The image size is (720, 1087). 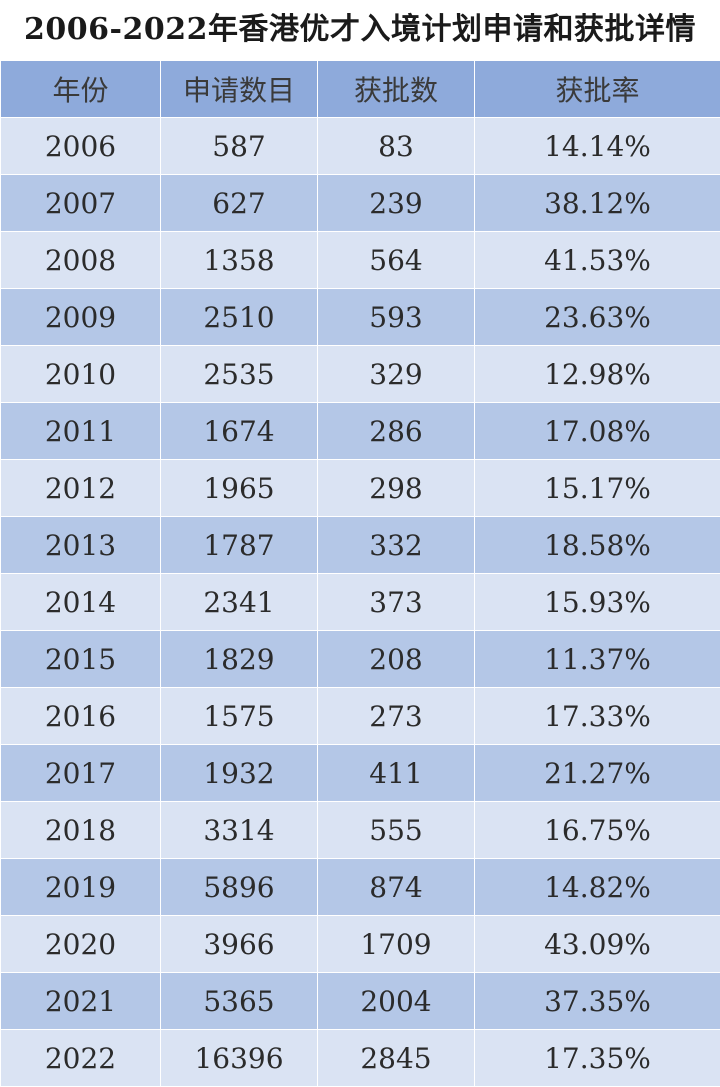 What do you see at coordinates (597, 317) in the screenshot?
I see `cell-approval-rate: 23.63%` at bounding box center [597, 317].